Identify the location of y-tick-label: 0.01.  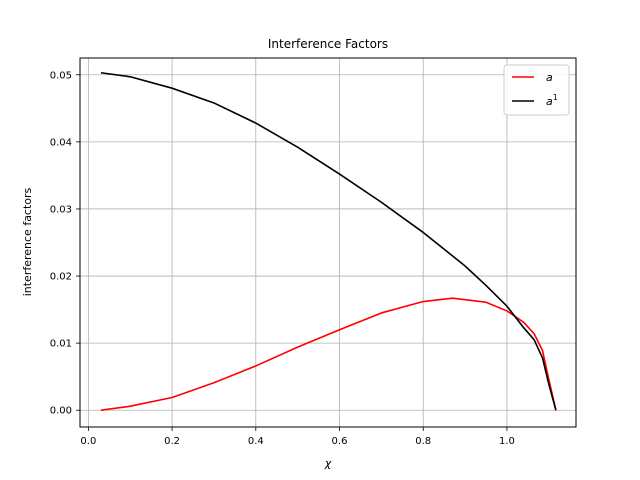
(61, 344).